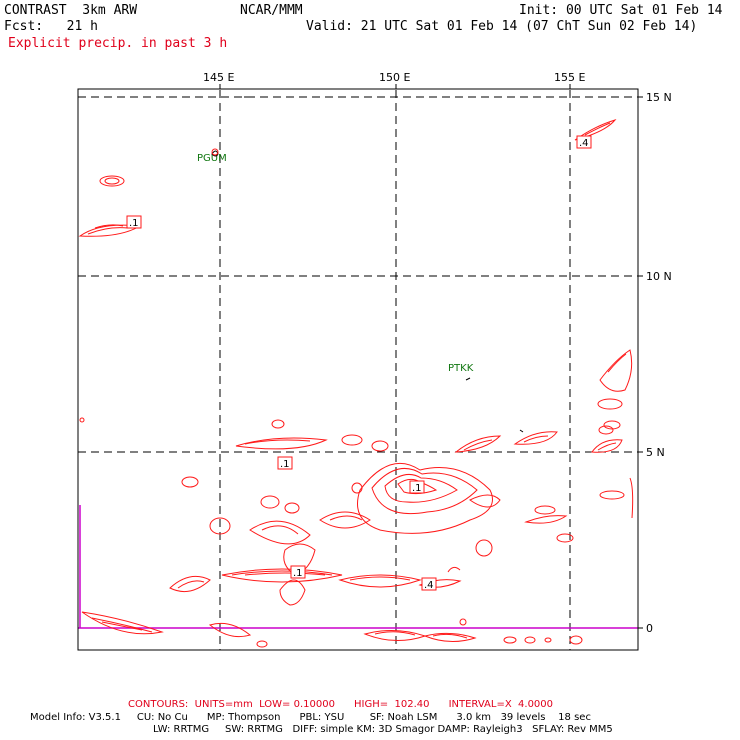  Describe the element at coordinates (335, 263) in the screenshot. I see `precip-contour: PGUM PTKK` at that location.